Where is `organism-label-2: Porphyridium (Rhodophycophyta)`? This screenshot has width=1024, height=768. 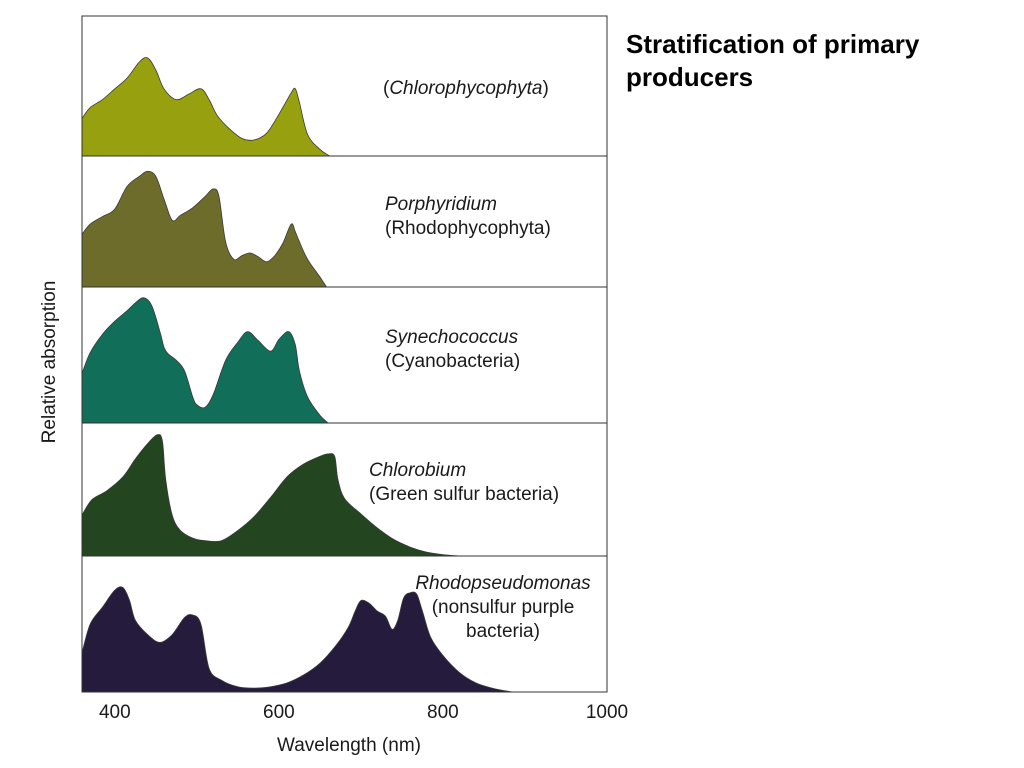
organism-label-2: Porphyridium (Rhodophycophyta) is located at coordinates (468, 216).